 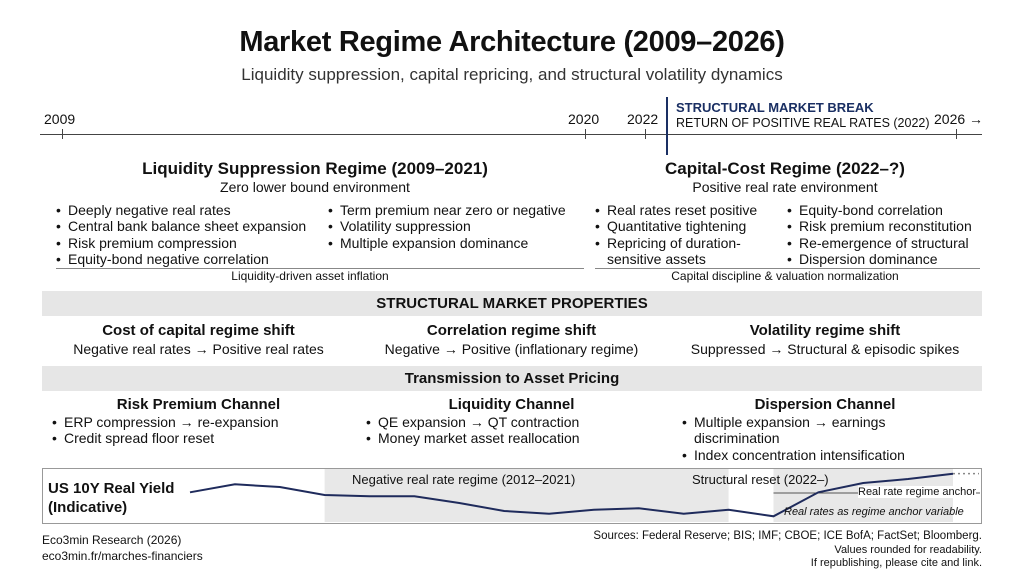 What do you see at coordinates (516, 438) in the screenshot?
I see `list-item: Money market asset reallocation` at bounding box center [516, 438].